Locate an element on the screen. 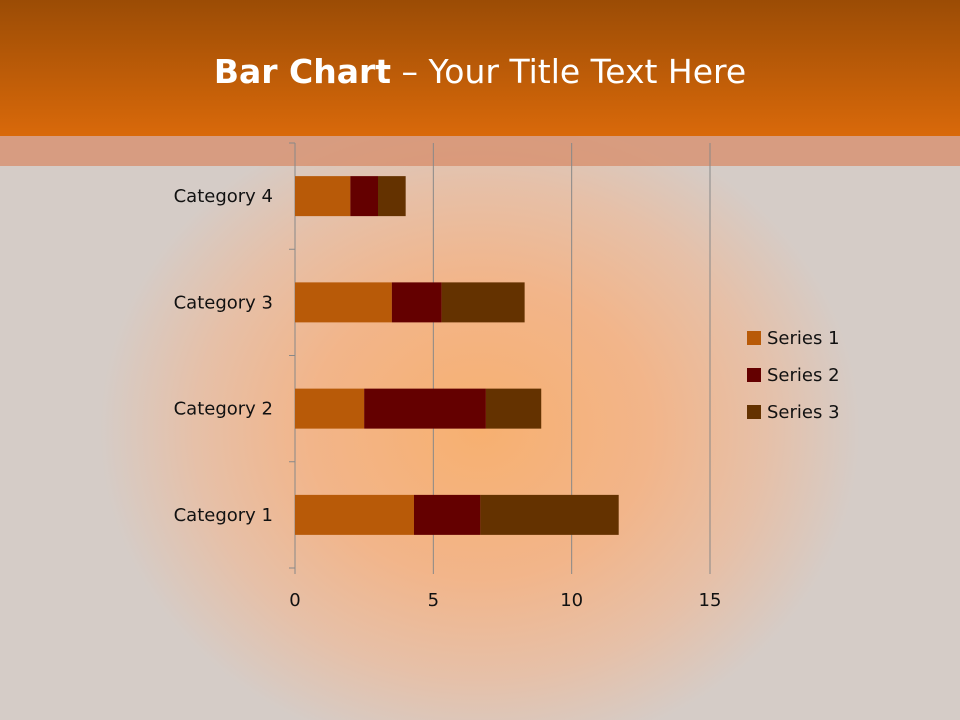 The width and height of the screenshot is (960, 720). title-bold: Bar Chart is located at coordinates (302, 71).